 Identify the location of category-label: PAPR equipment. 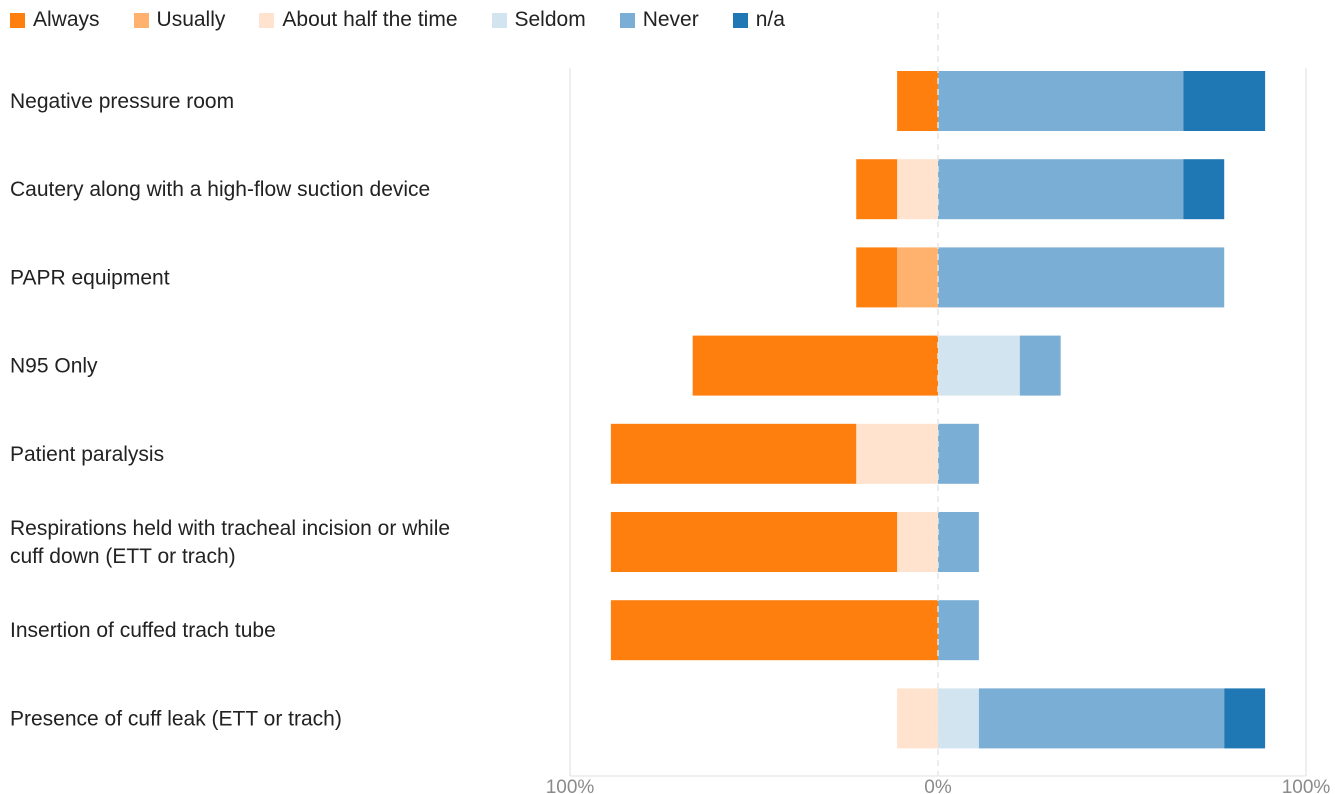
(90, 277).